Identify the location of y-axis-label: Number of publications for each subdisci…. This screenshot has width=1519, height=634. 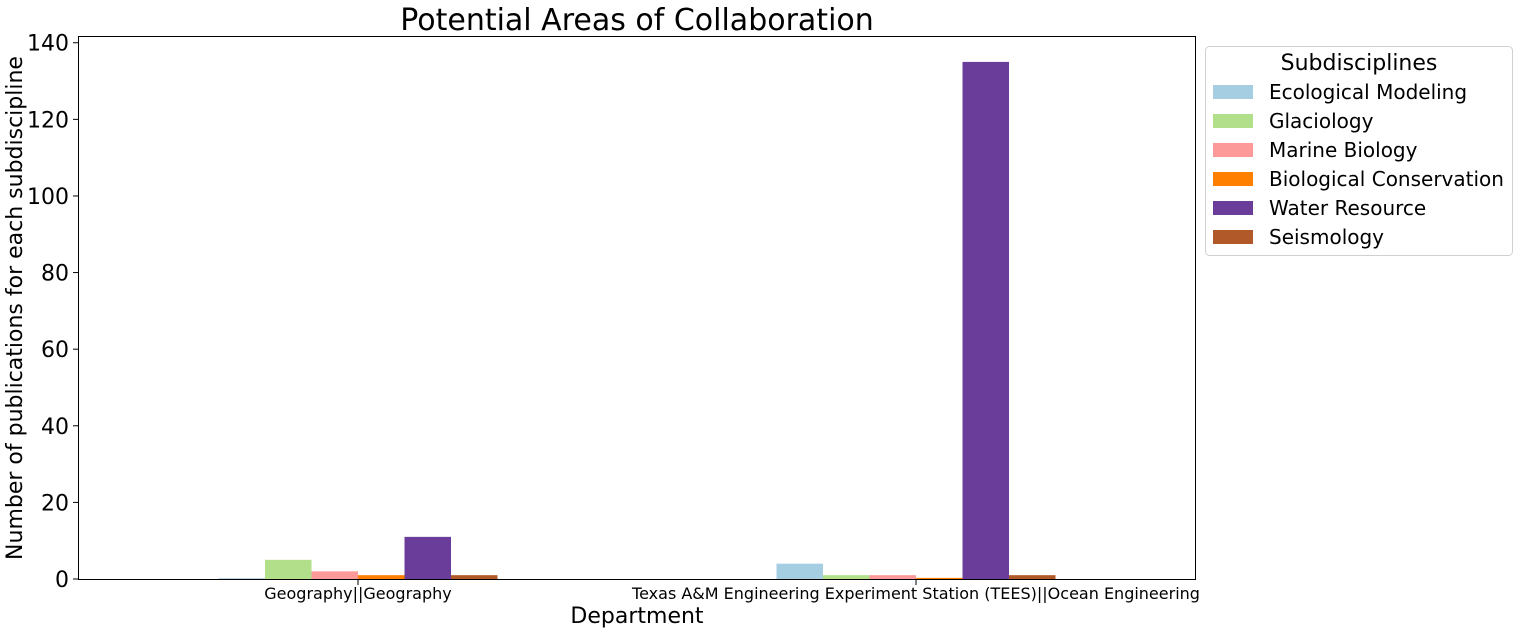
(15, 308).